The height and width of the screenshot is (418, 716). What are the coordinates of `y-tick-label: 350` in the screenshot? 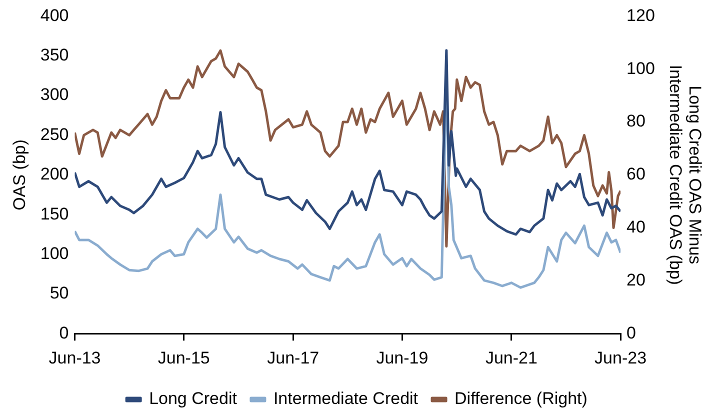 It's located at (54, 55).